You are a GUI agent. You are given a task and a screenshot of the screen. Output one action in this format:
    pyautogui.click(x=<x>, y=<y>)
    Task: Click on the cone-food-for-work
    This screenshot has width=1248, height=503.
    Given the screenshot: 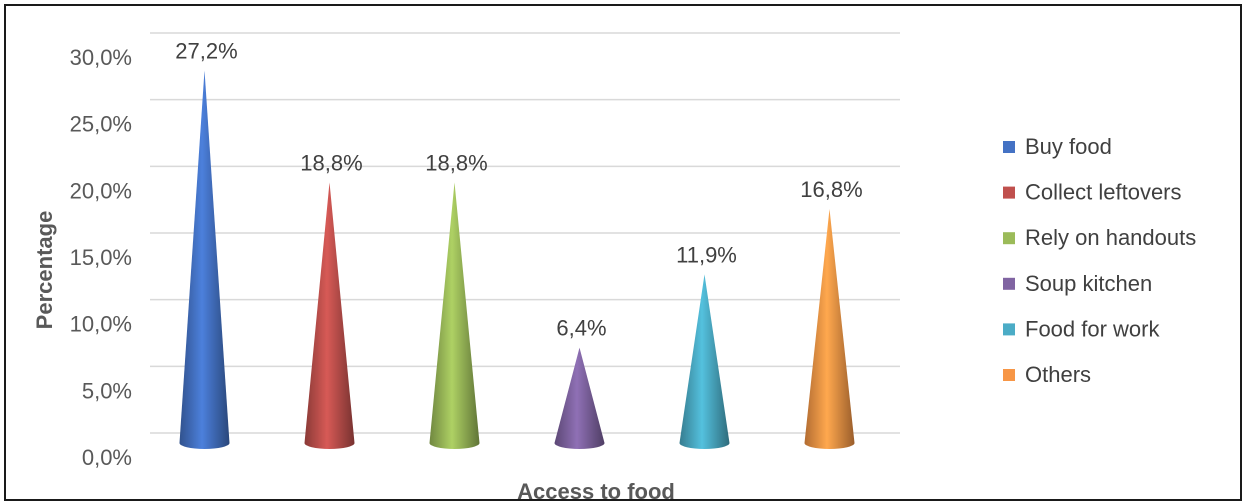 What is the action you would take?
    pyautogui.click(x=704, y=361)
    